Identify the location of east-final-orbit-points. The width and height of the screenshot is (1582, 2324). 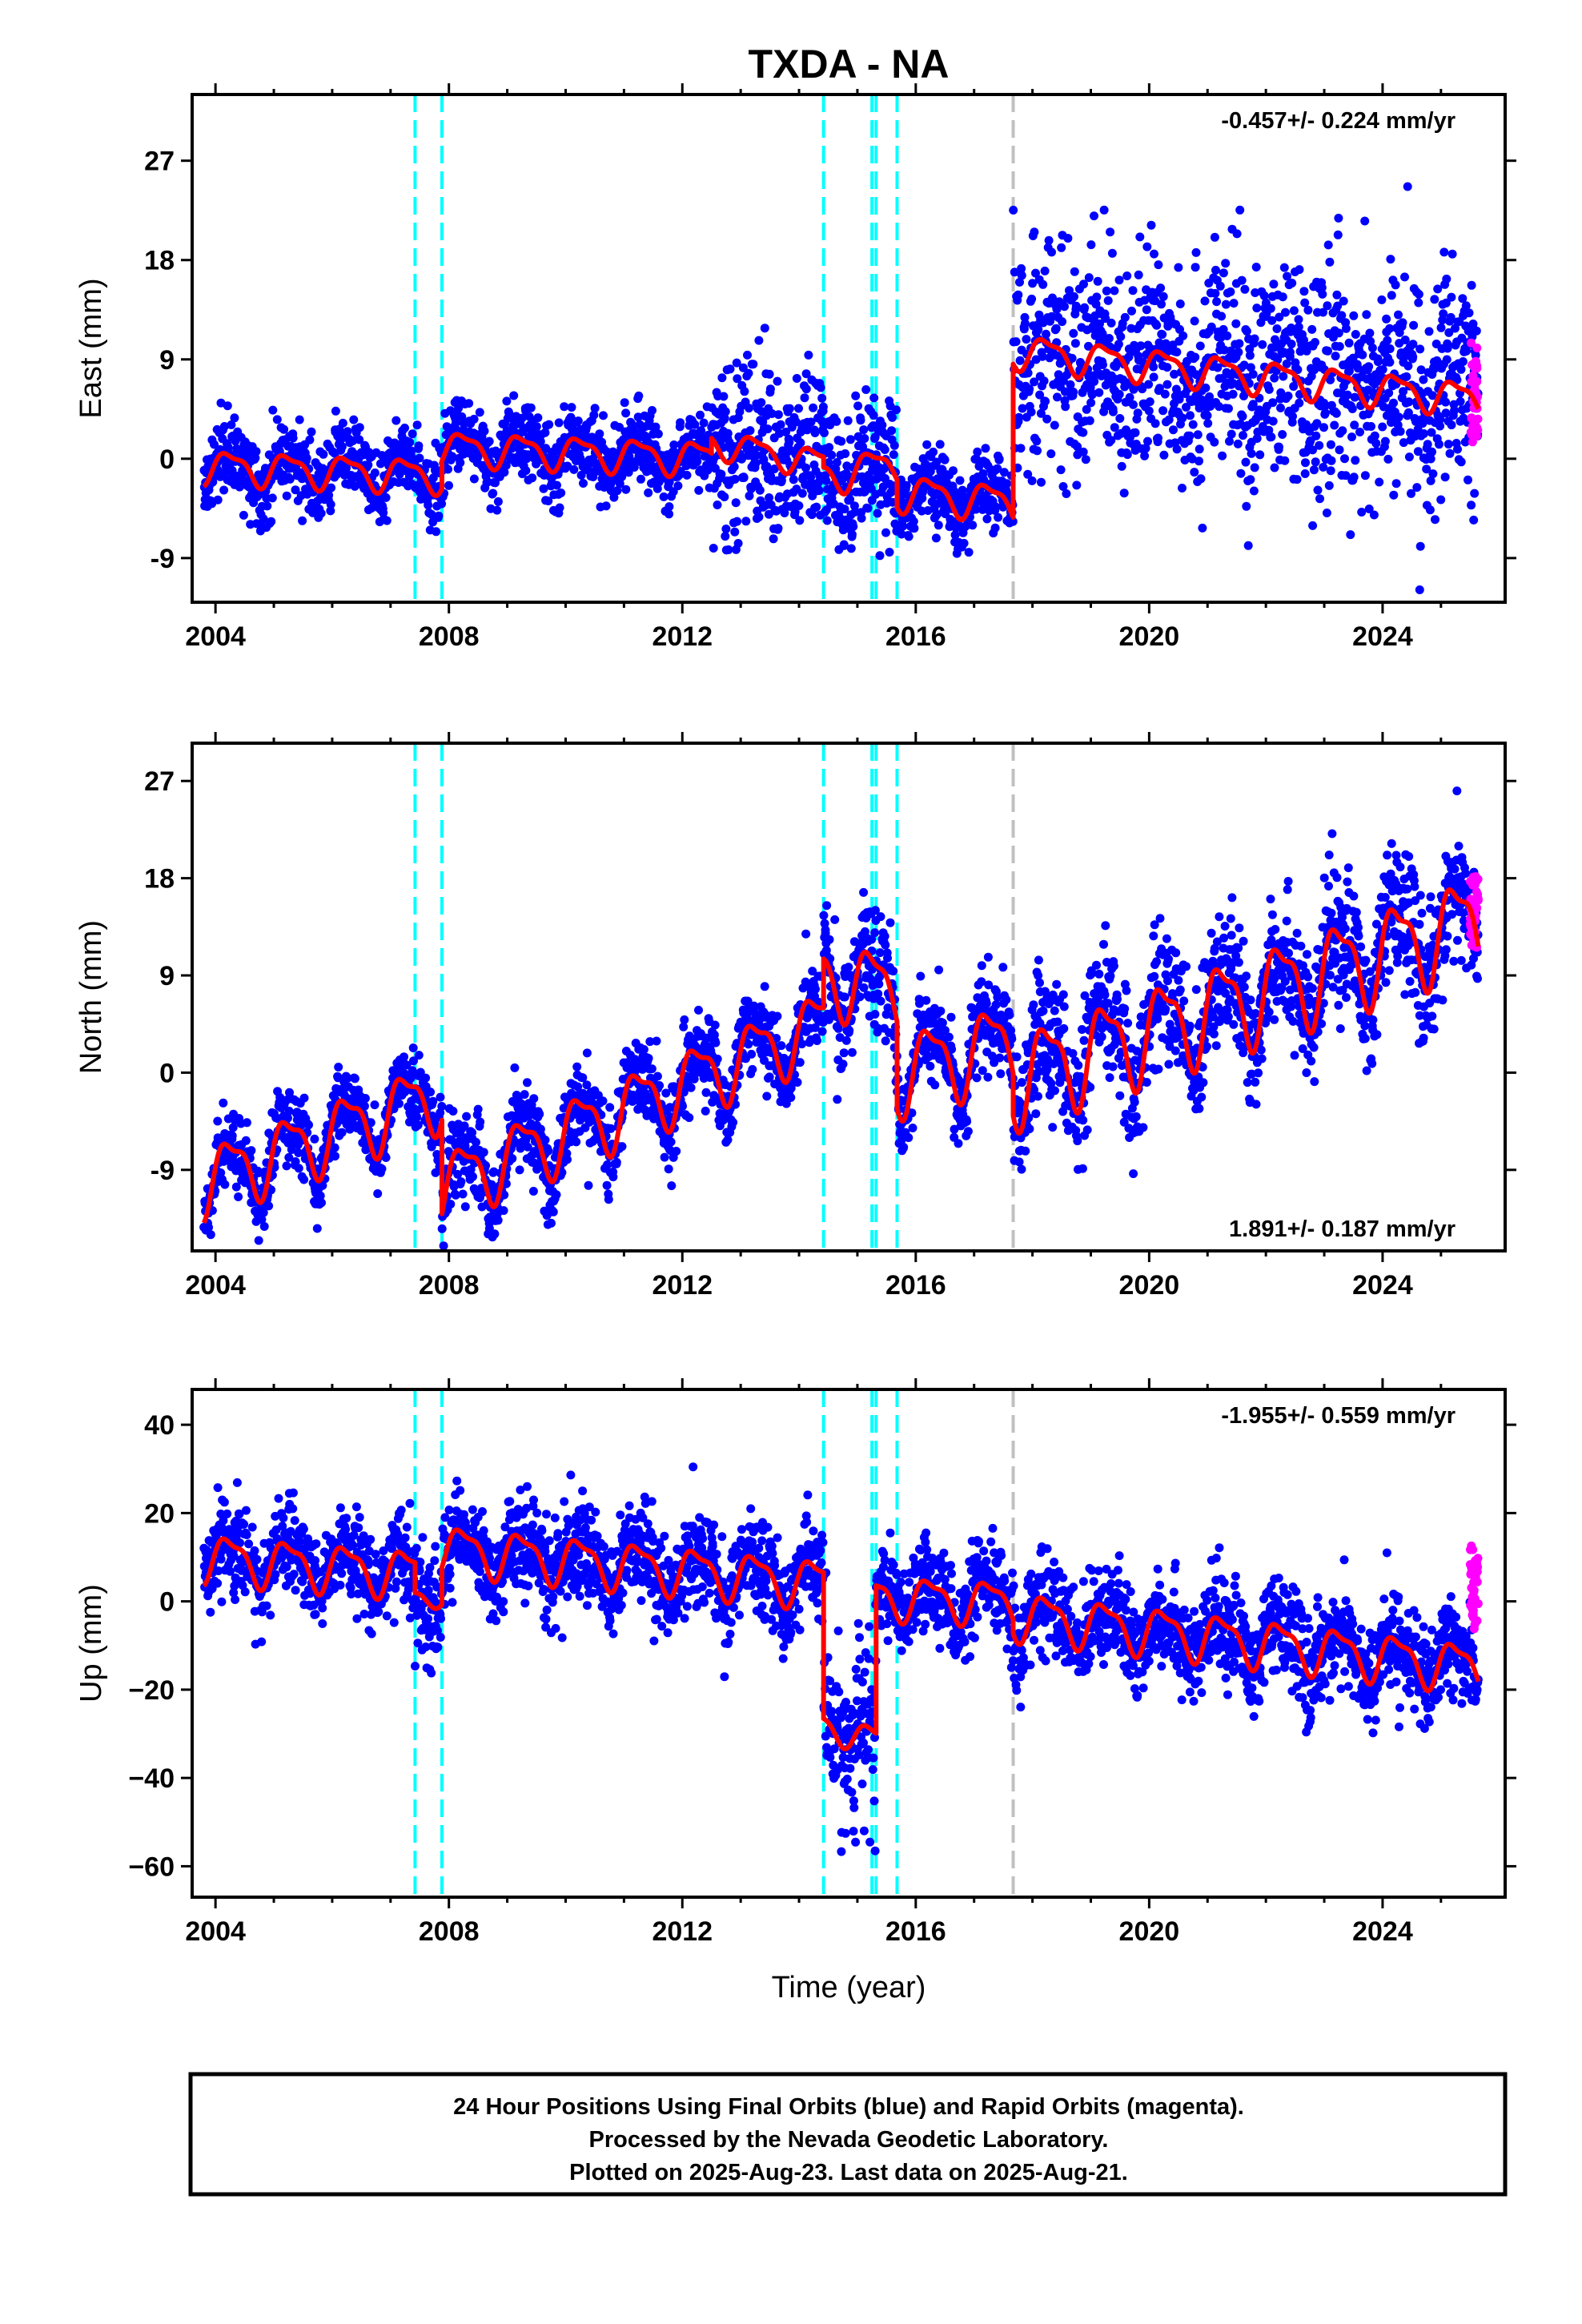
(841, 388).